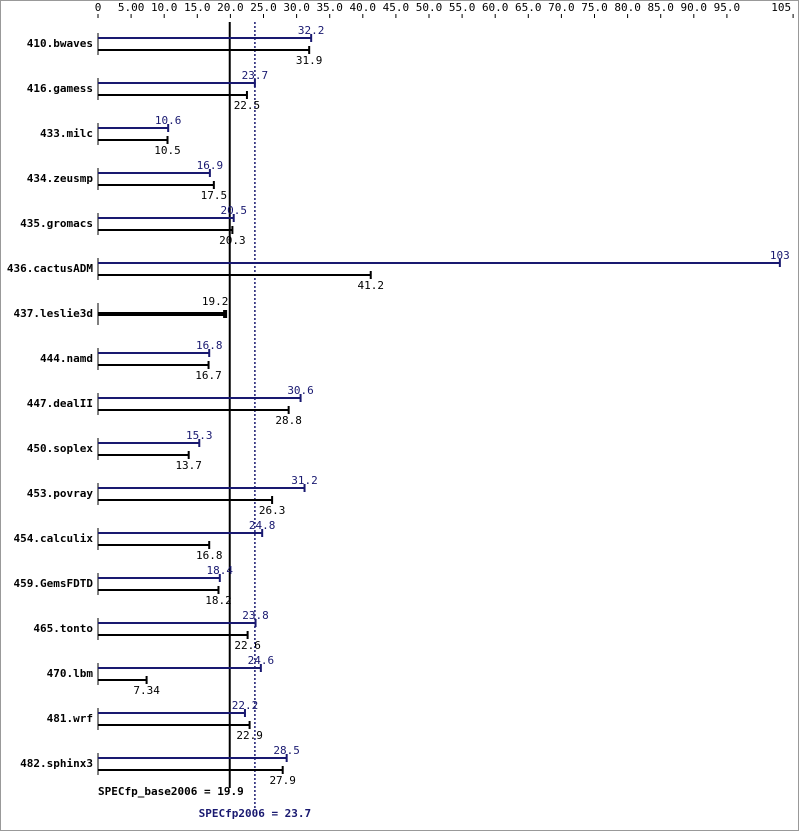  I want to click on x-tick-label: 75.0, so click(594, 7).